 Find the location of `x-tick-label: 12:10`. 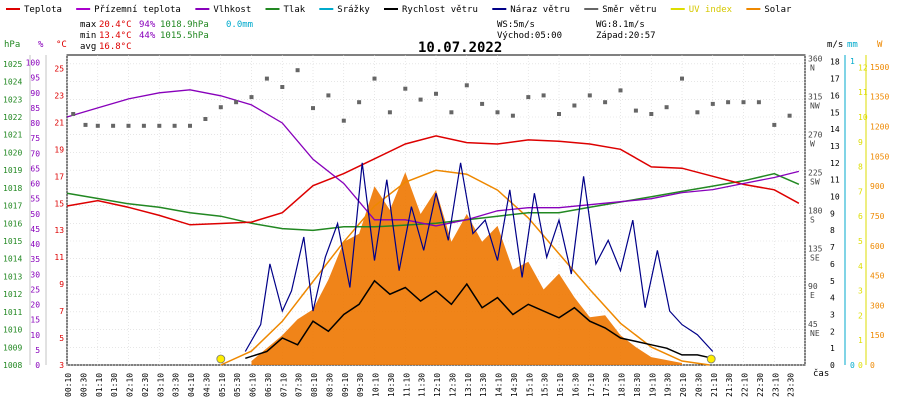

x-tick-label: 12:10 is located at coordinates (437, 385).